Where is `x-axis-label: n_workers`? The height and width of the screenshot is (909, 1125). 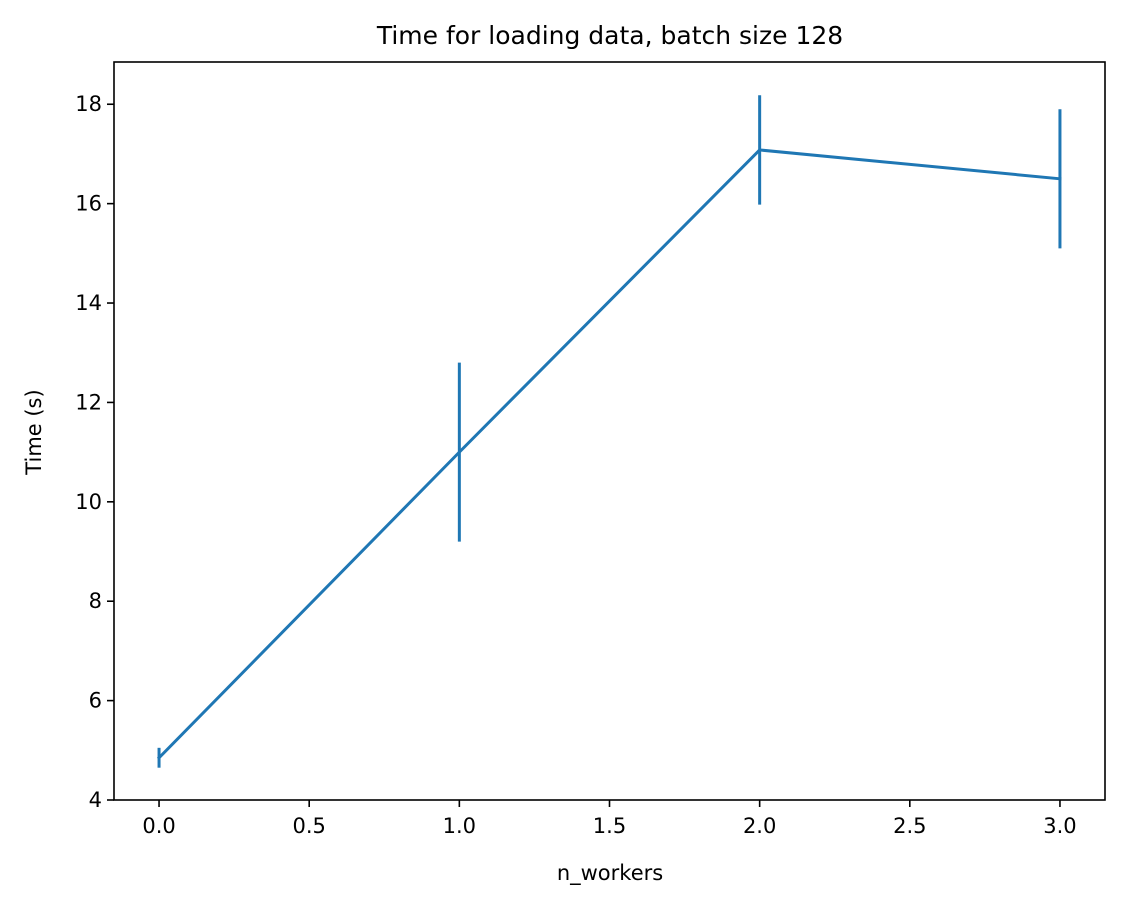 x-axis-label: n_workers is located at coordinates (610, 873).